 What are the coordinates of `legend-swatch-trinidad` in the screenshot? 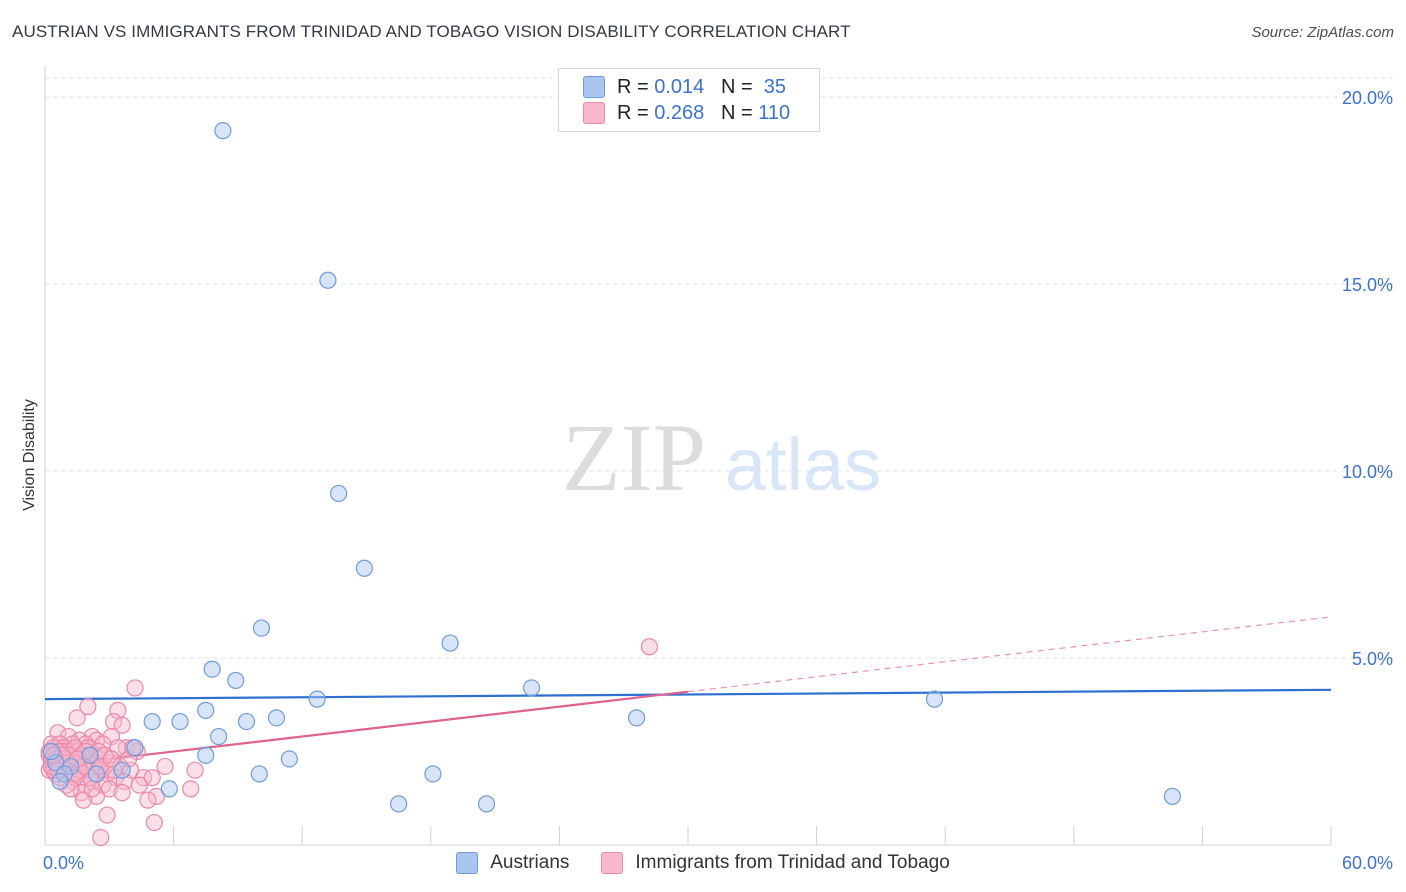 It's located at (594, 113).